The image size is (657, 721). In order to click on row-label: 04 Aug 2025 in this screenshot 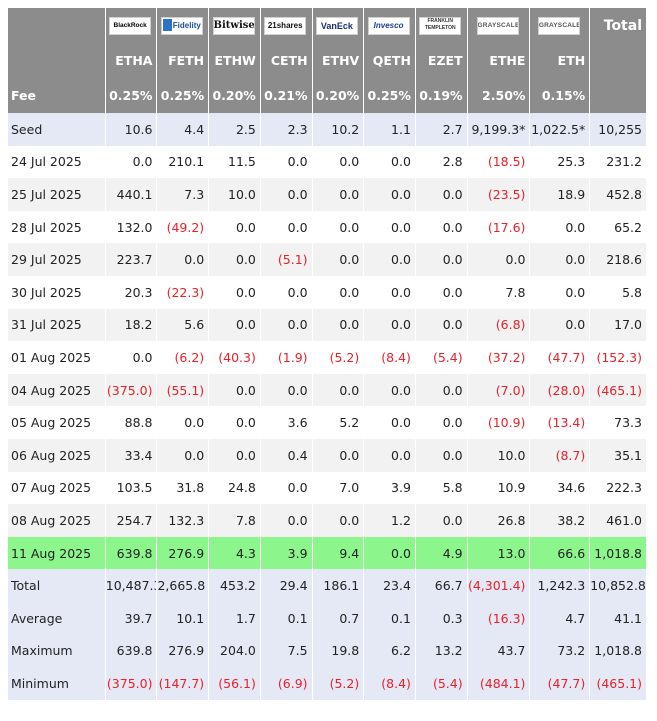, I will do `click(57, 390)`.